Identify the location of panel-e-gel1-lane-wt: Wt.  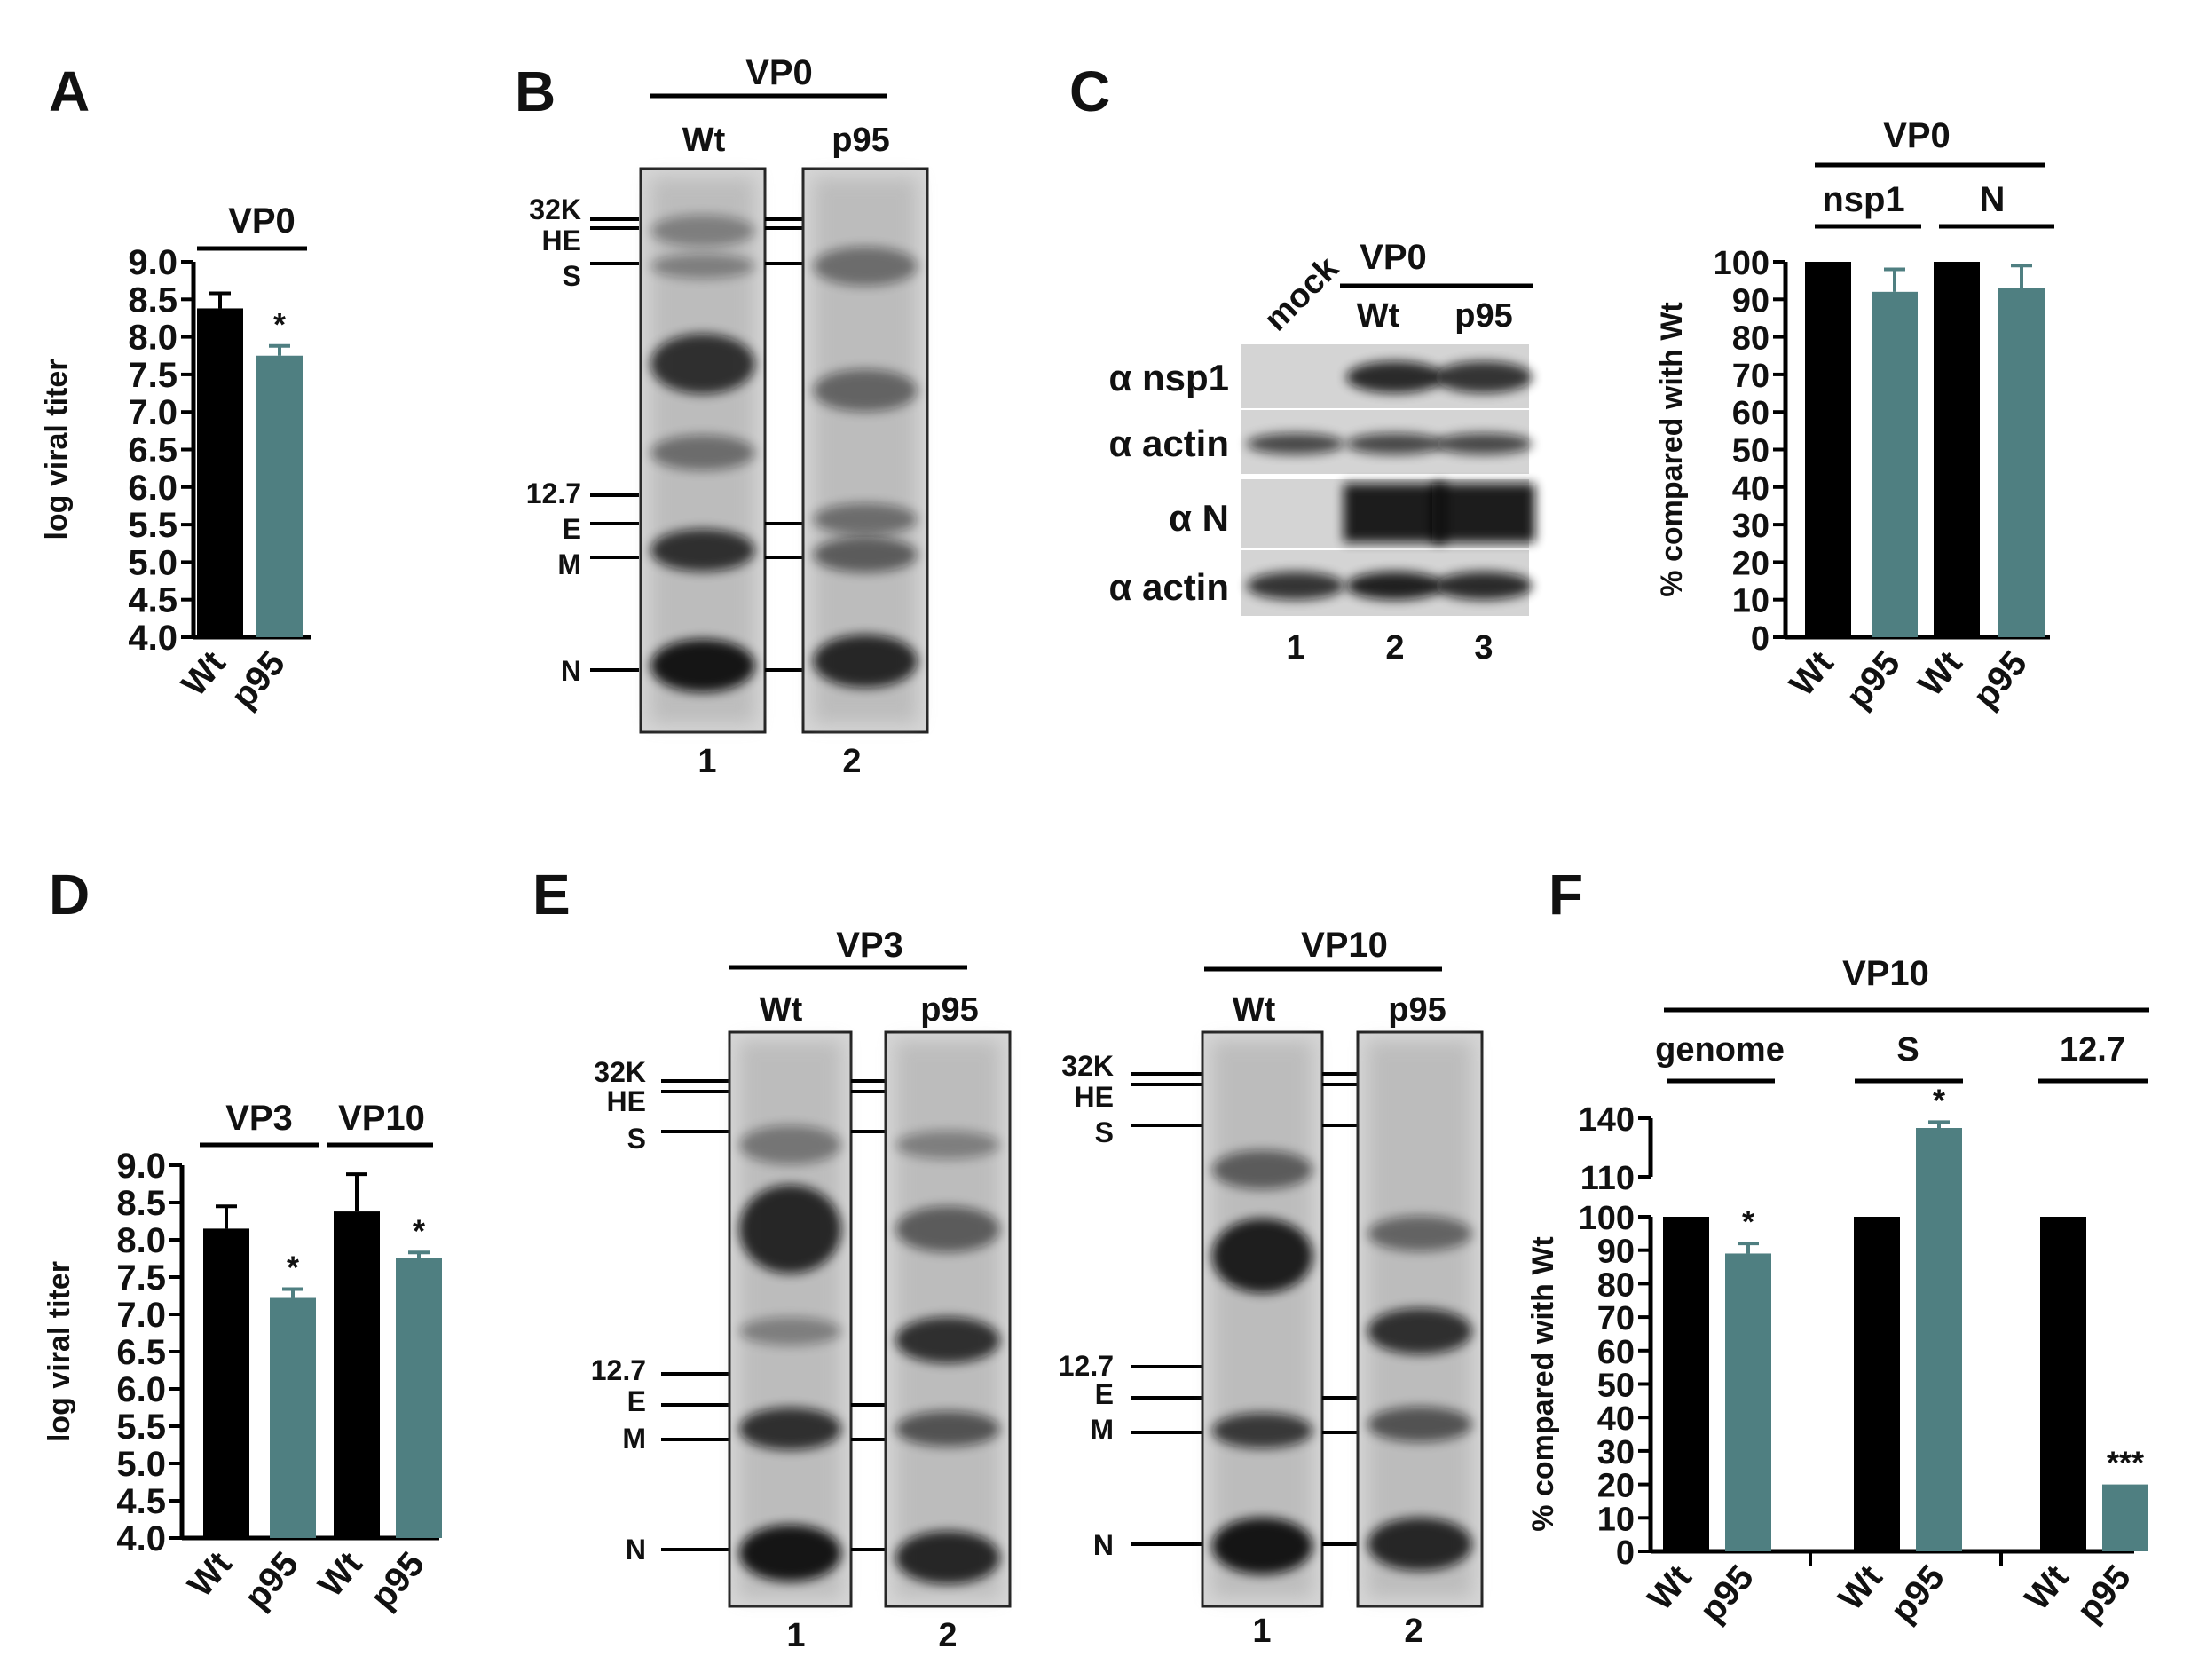
(781, 1010).